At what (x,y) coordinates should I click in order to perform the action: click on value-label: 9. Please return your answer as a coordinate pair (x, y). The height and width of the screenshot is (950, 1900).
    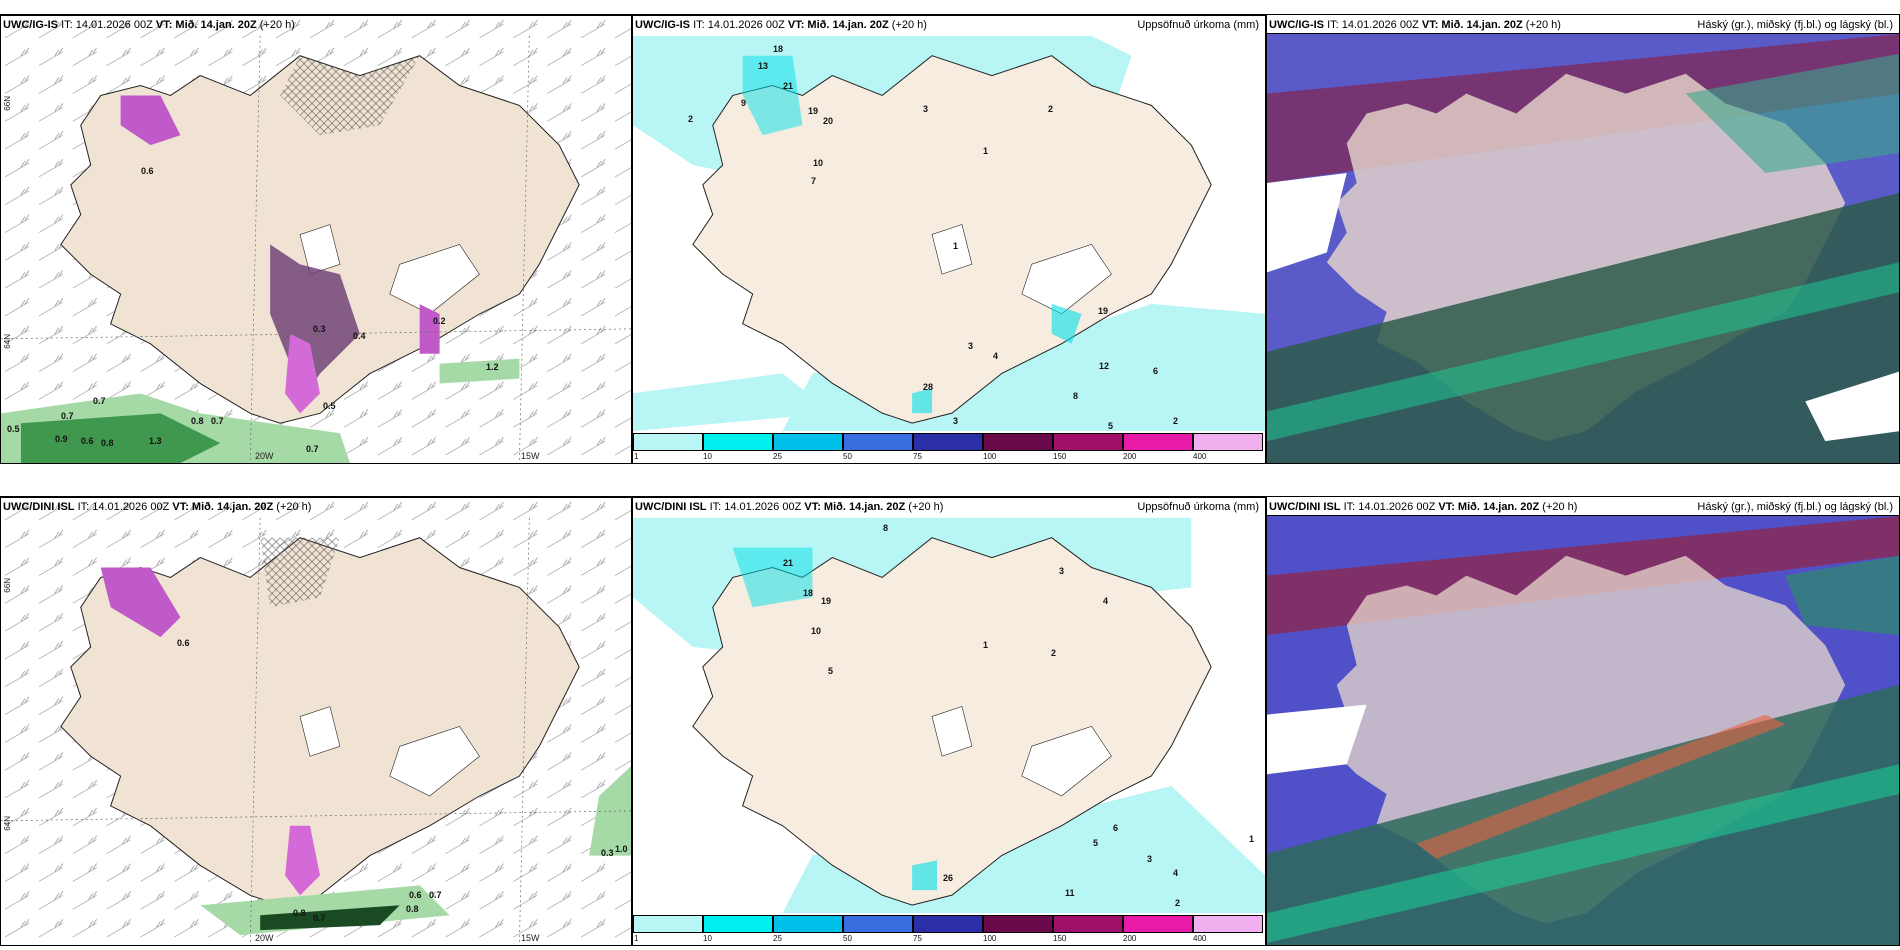
    Looking at the image, I should click on (744, 103).